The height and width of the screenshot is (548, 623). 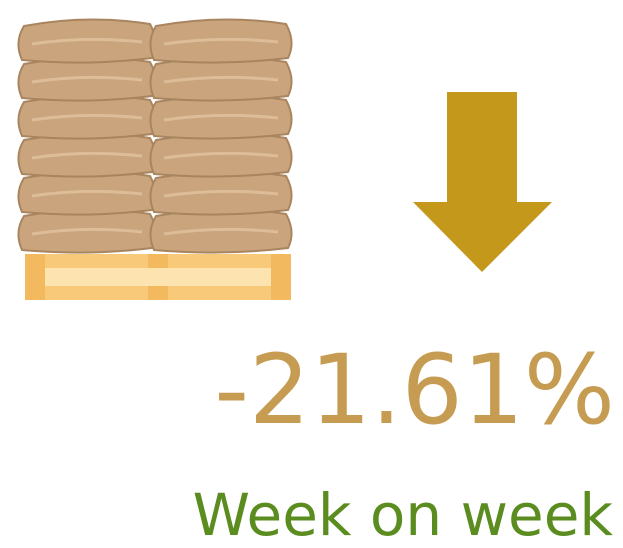 What do you see at coordinates (482, 182) in the screenshot?
I see `down-arrow` at bounding box center [482, 182].